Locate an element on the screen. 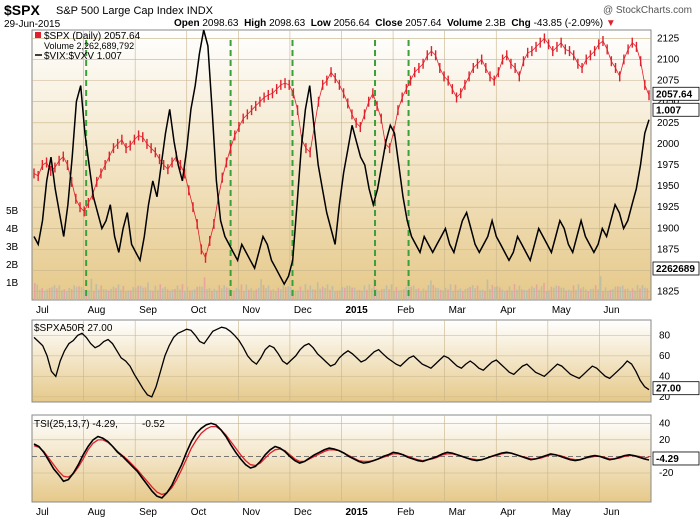 The image size is (700, 530). month-label-top: Dec is located at coordinates (303, 310).